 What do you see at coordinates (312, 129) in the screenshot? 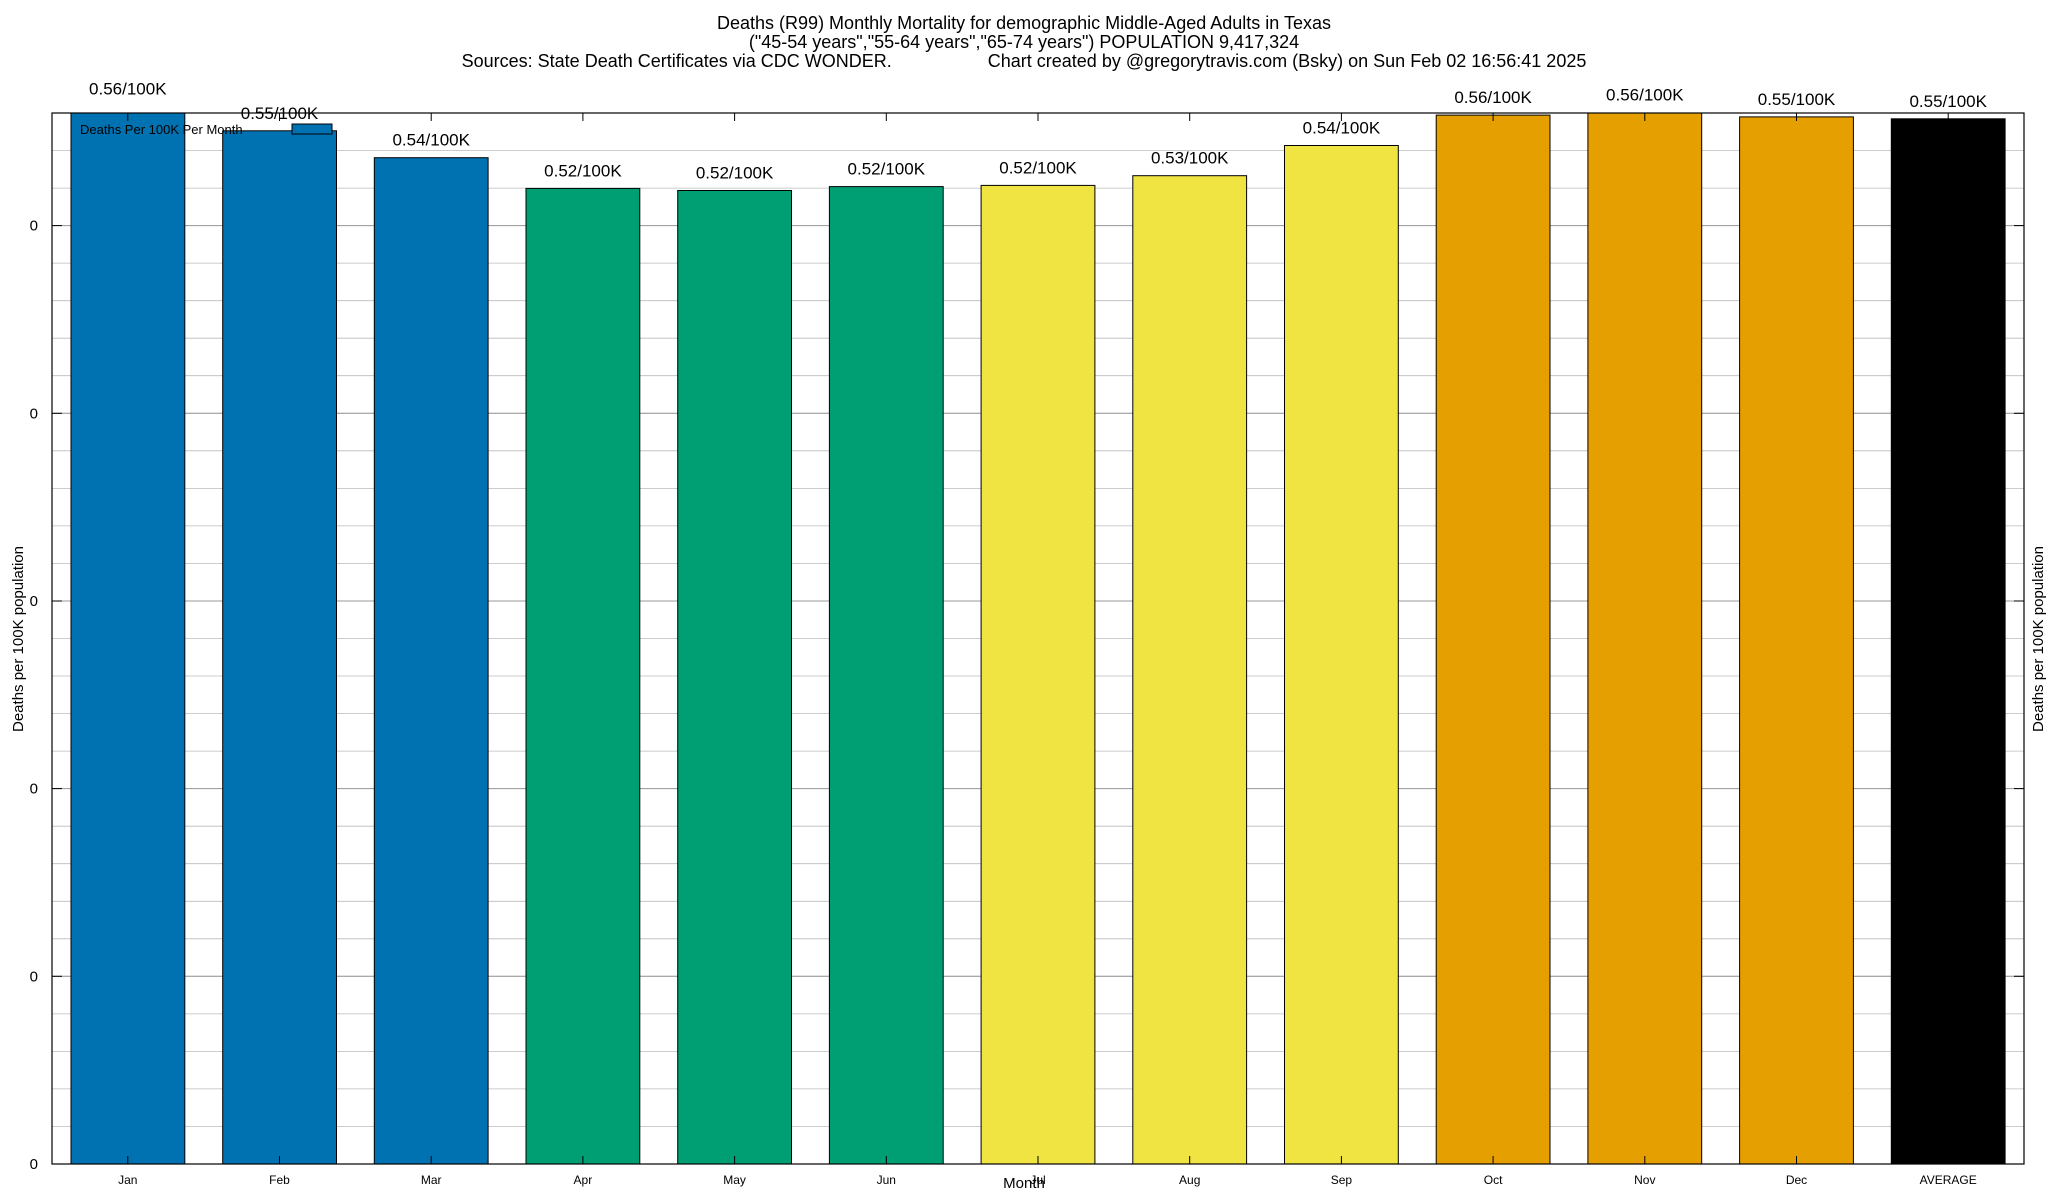
I see `legend-swatch` at bounding box center [312, 129].